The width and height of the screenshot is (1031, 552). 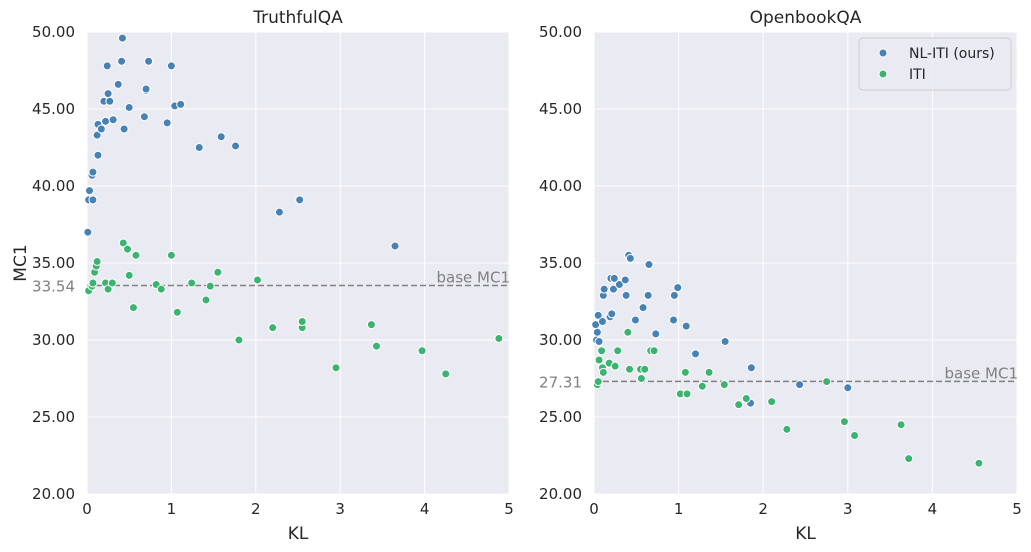 What do you see at coordinates (560, 382) in the screenshot?
I see `baseline-value-label: 27.31` at bounding box center [560, 382].